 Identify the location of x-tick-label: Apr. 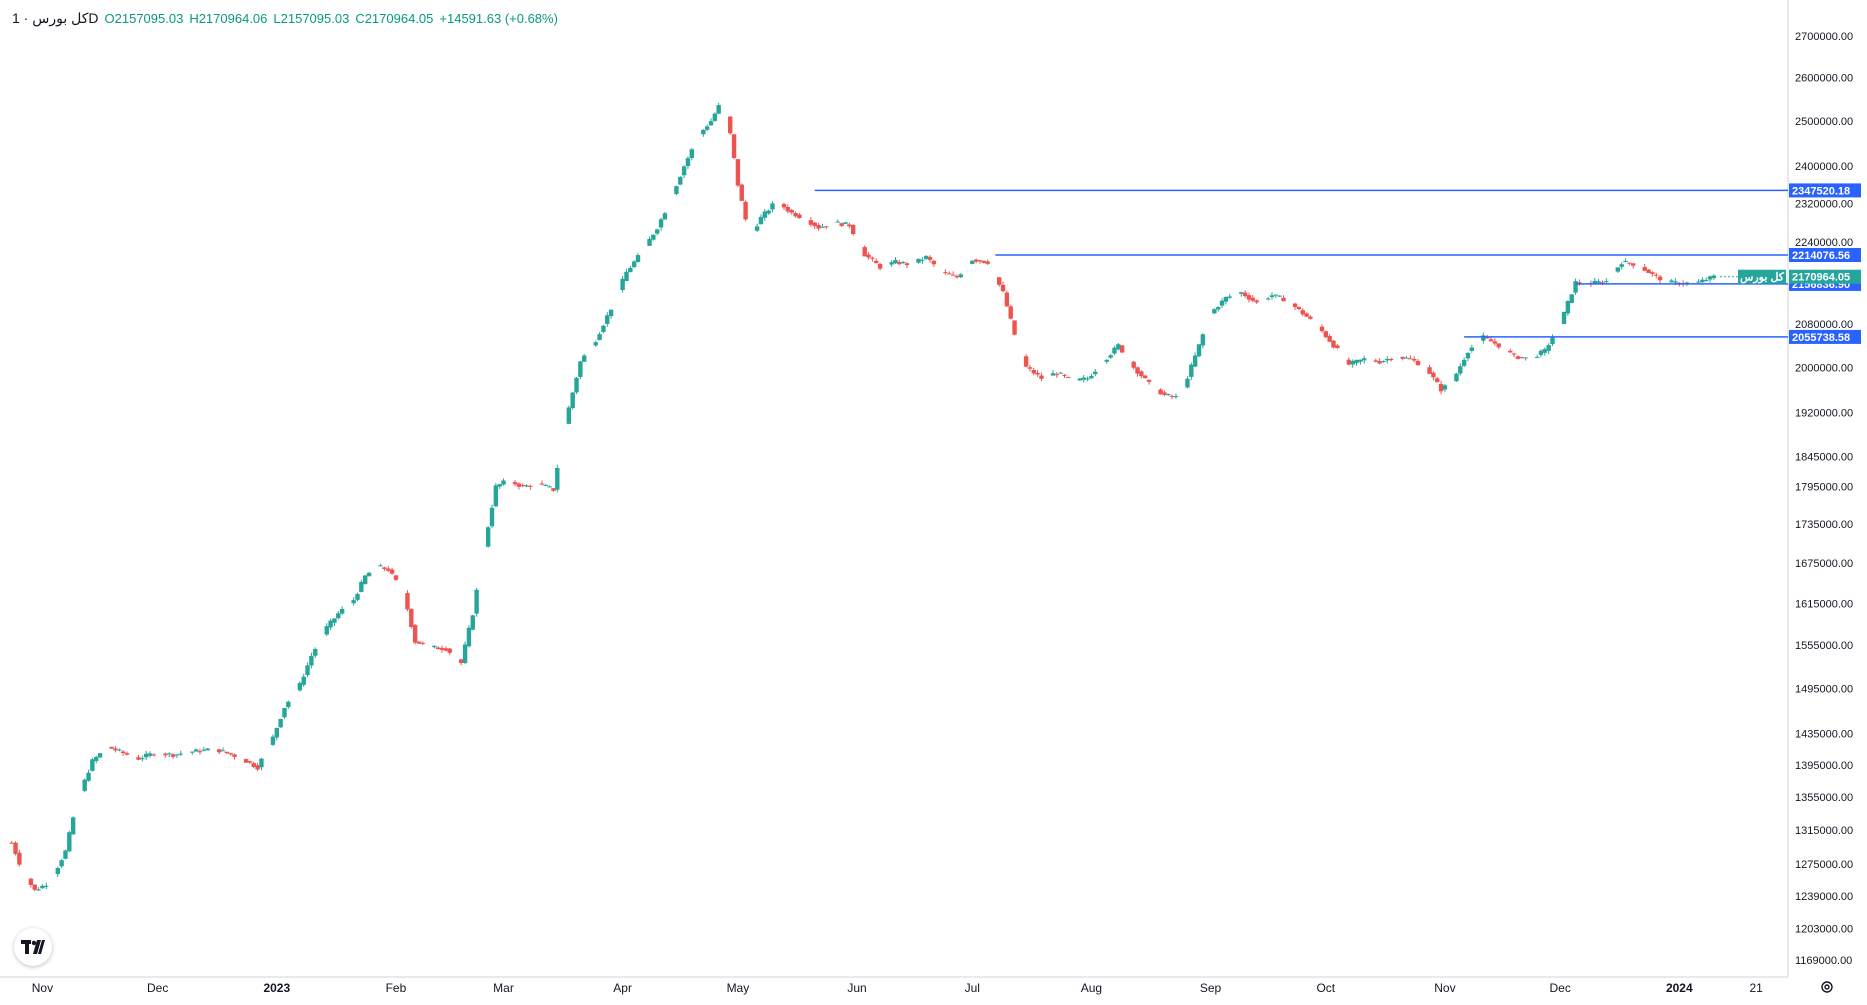
(622, 988).